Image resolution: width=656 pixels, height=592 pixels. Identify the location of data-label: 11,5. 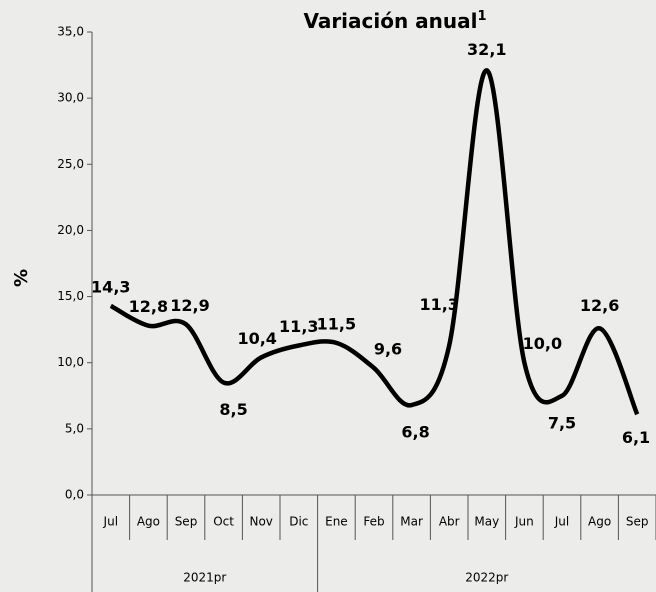
(336, 323).